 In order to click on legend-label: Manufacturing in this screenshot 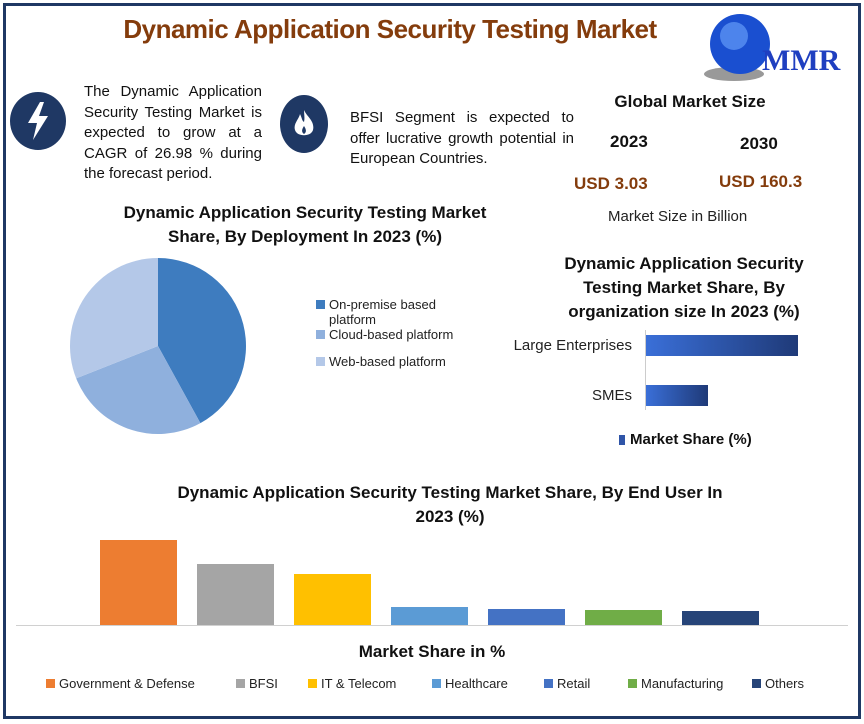, I will do `click(682, 683)`.